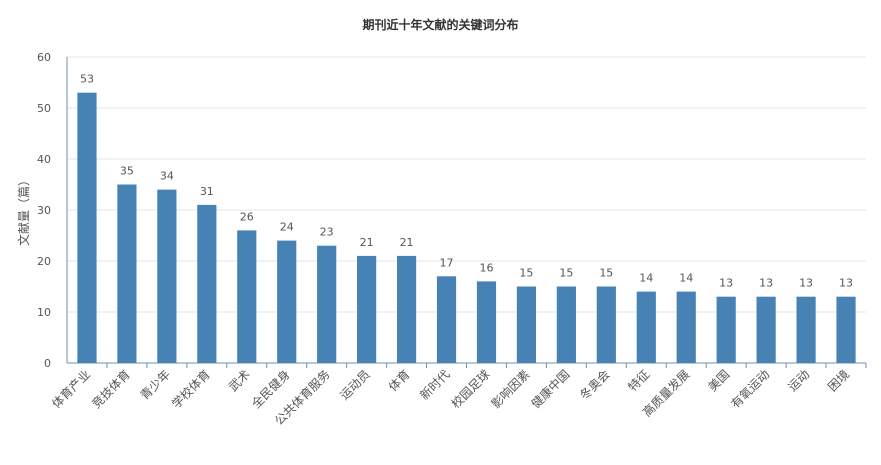 This screenshot has height=465, width=881. What do you see at coordinates (190, 389) in the screenshot?
I see `x-tick-label: 学校体育` at bounding box center [190, 389].